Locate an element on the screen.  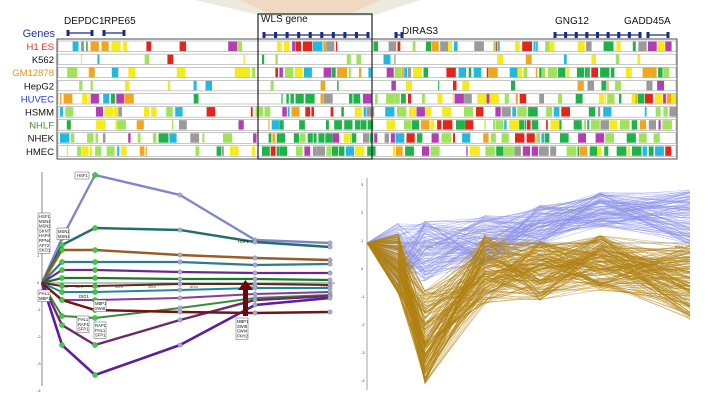
path-line is located at coordinates (186, 280).